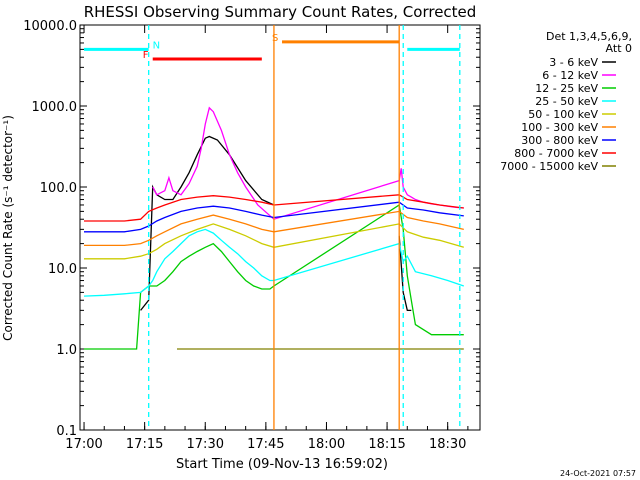 The image size is (640, 480). I want to click on x-tick-label: 17:15, so click(144, 444).